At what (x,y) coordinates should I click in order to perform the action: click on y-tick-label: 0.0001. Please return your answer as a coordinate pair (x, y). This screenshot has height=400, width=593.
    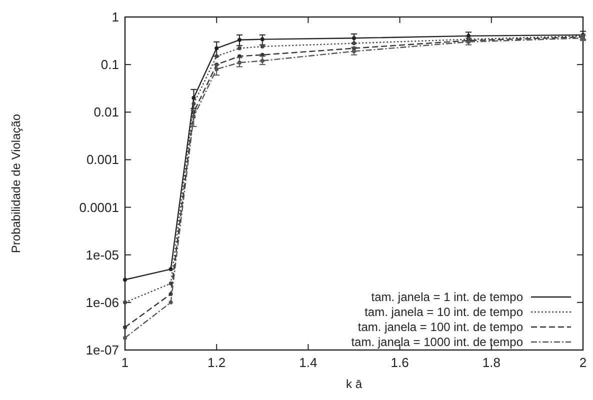
    Looking at the image, I should click on (99, 207).